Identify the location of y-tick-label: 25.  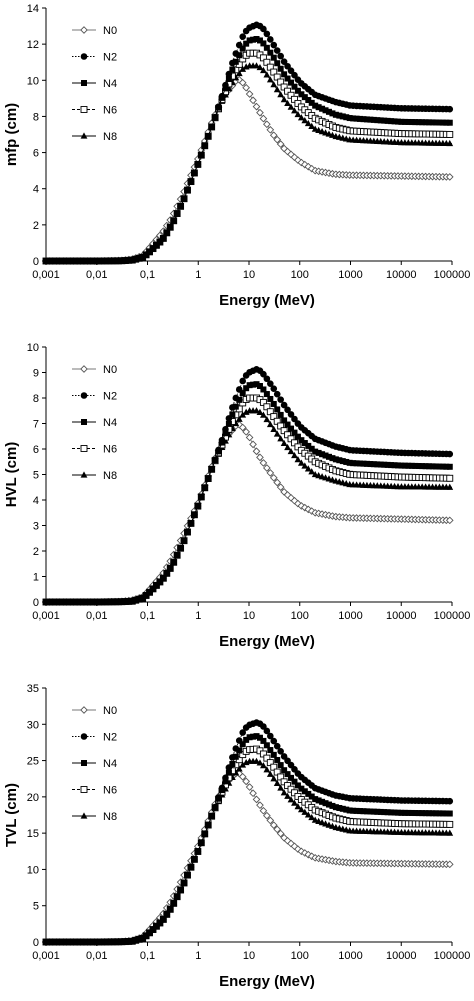
(33, 762).